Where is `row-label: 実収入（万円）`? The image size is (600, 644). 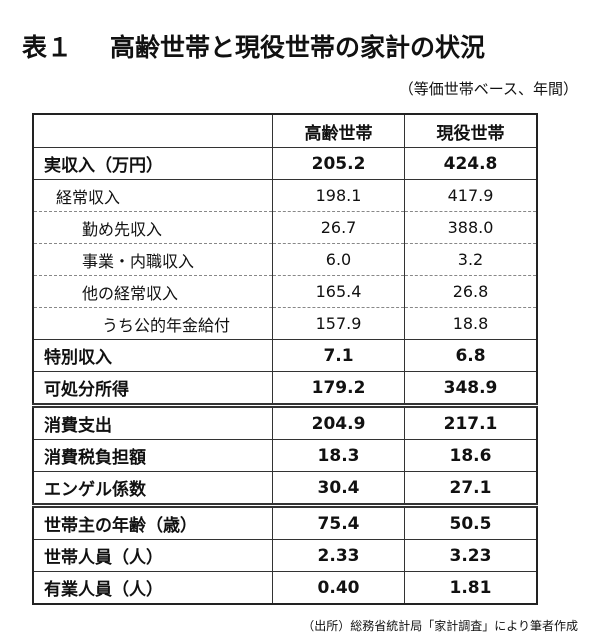
row-label: 実収入（万円） is located at coordinates (103, 166).